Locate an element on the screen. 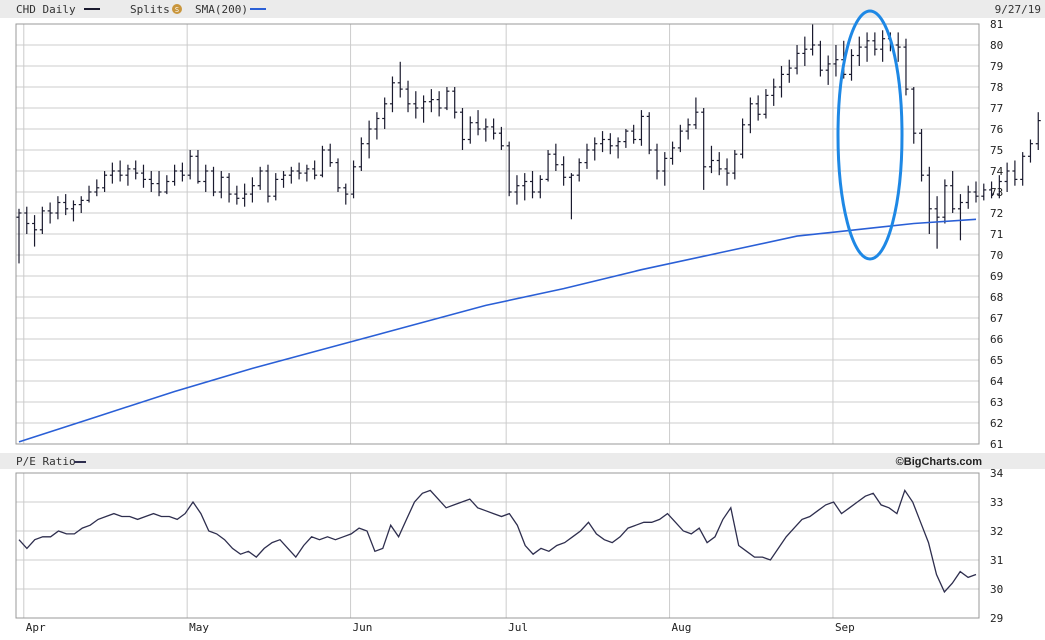 The height and width of the screenshot is (640, 1045). price-tick-label: 65 is located at coordinates (996, 360).